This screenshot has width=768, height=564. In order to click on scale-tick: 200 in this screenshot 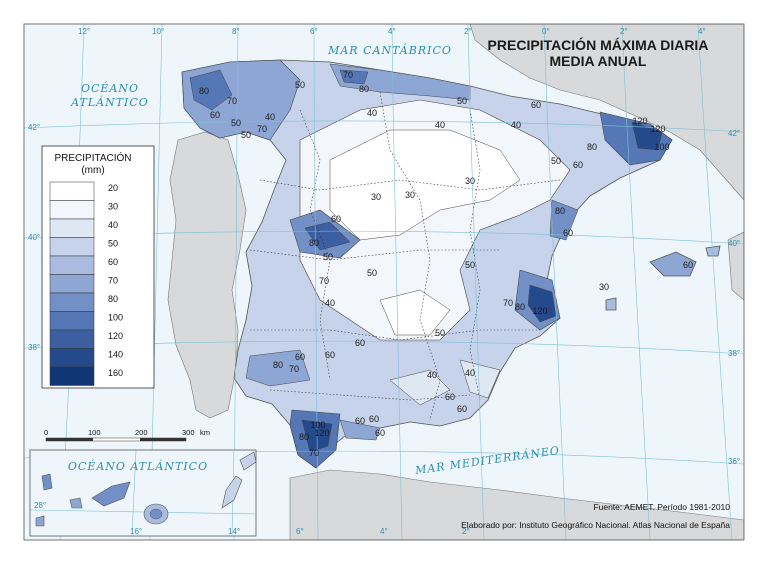, I will do `click(141, 432)`.